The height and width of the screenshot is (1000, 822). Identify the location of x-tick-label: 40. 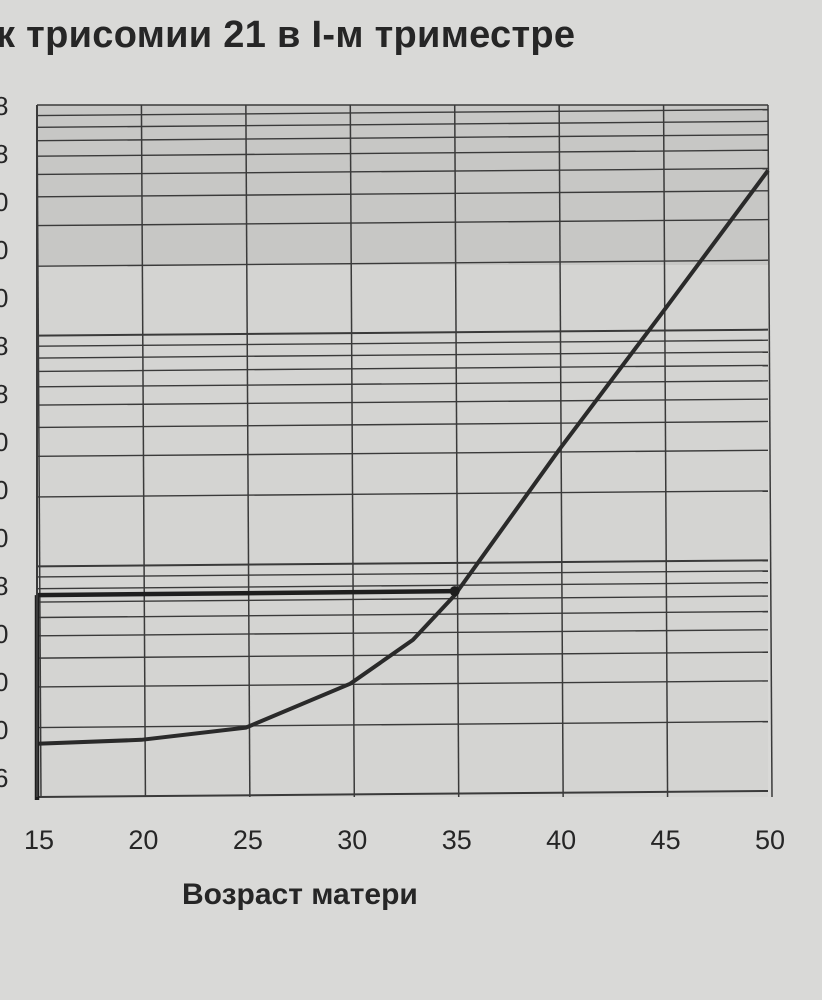
(561, 840).